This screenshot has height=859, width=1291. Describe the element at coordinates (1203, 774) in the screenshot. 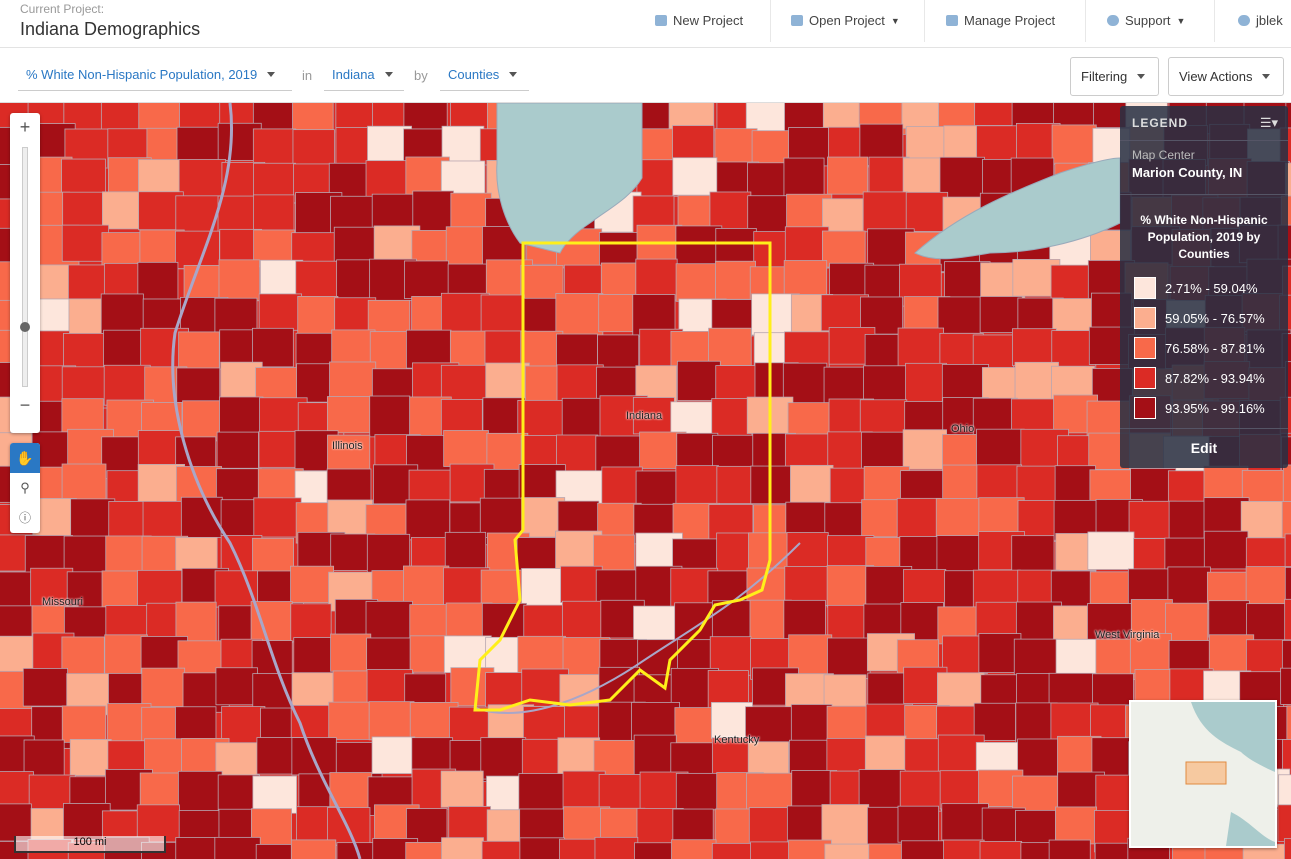

I see `overview-map` at that location.